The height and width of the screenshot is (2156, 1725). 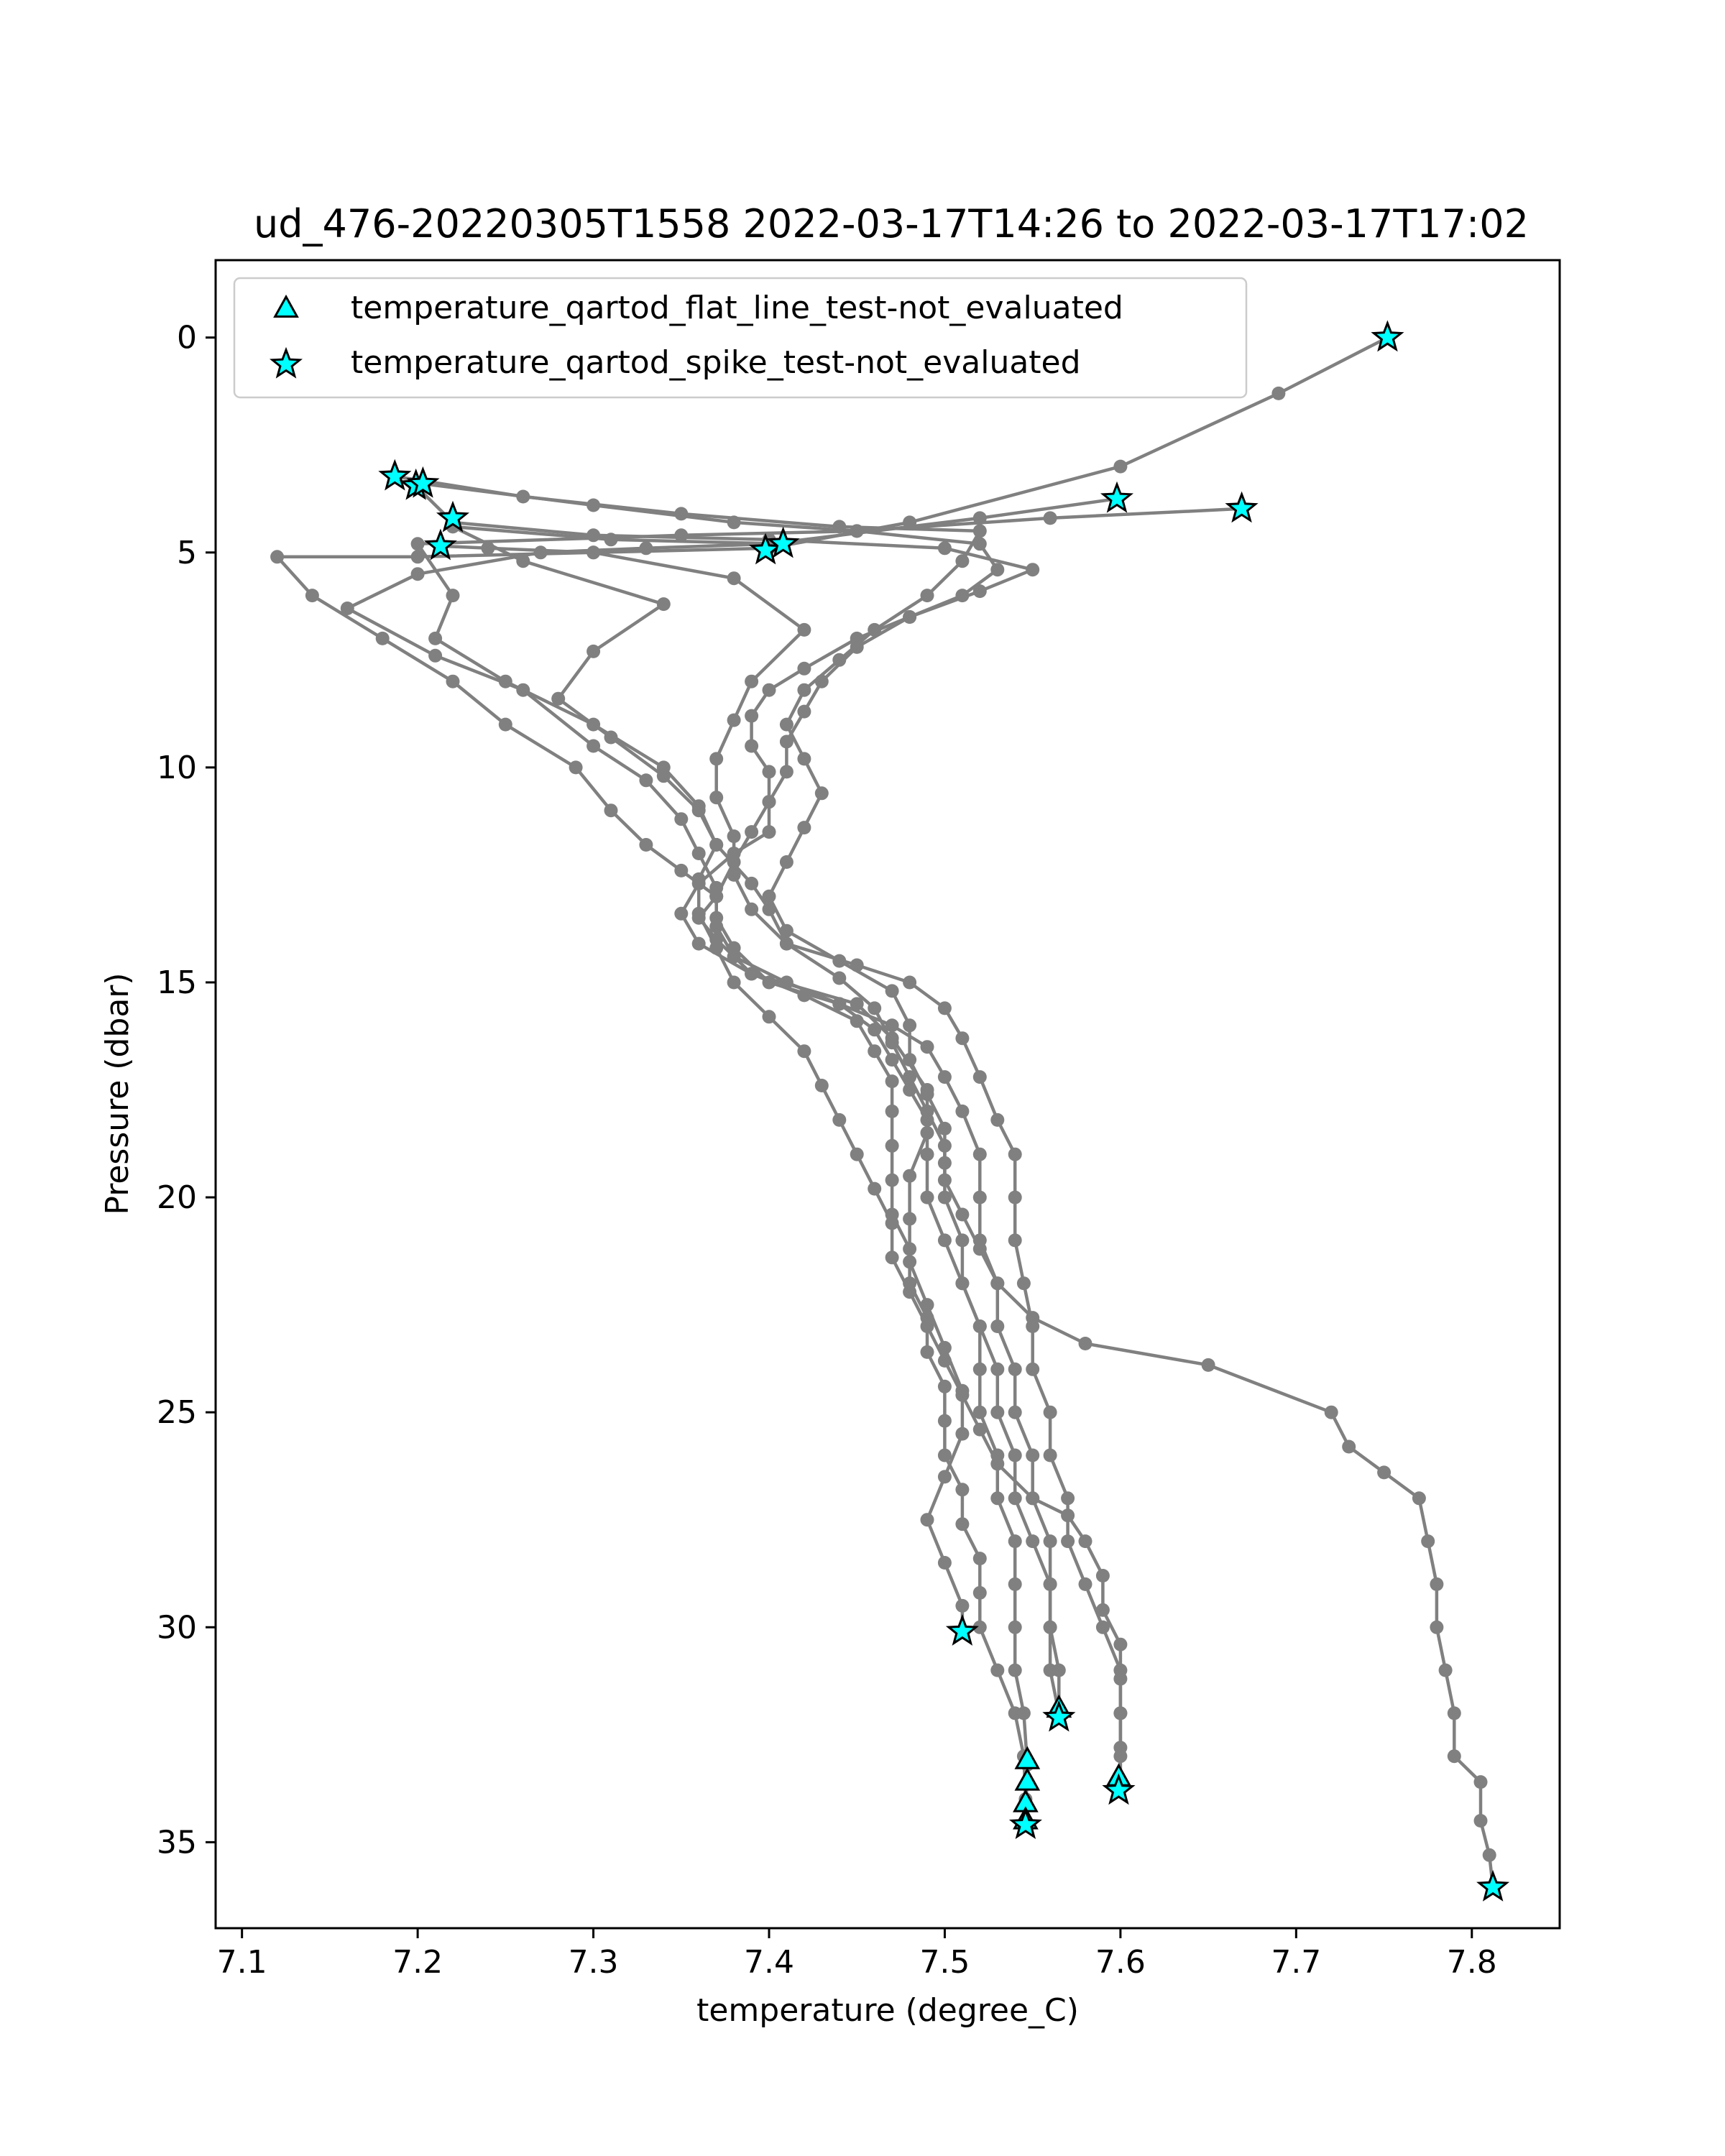 I want to click on y-tick-label: 5, so click(x=187, y=553).